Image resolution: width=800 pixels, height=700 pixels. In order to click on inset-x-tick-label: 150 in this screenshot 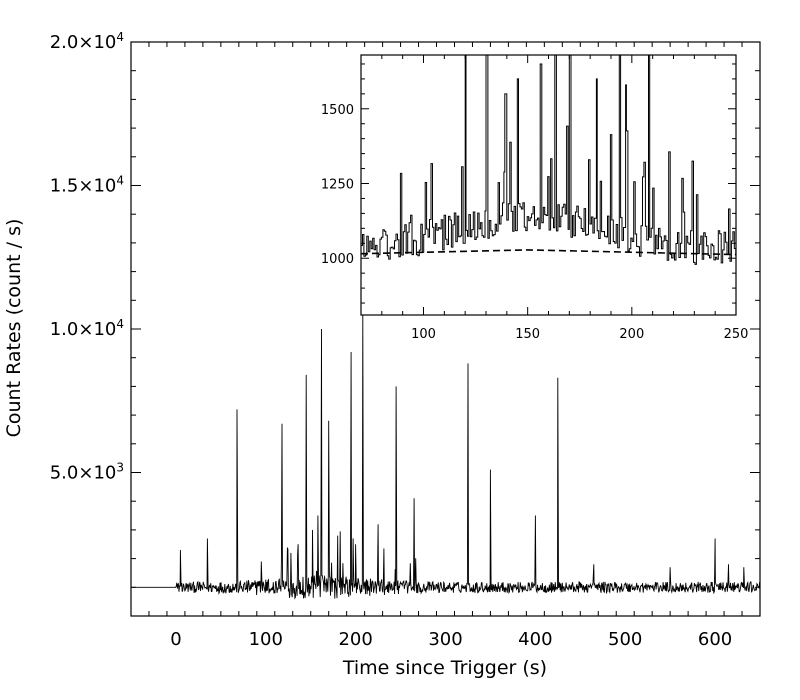, I will do `click(527, 334)`.